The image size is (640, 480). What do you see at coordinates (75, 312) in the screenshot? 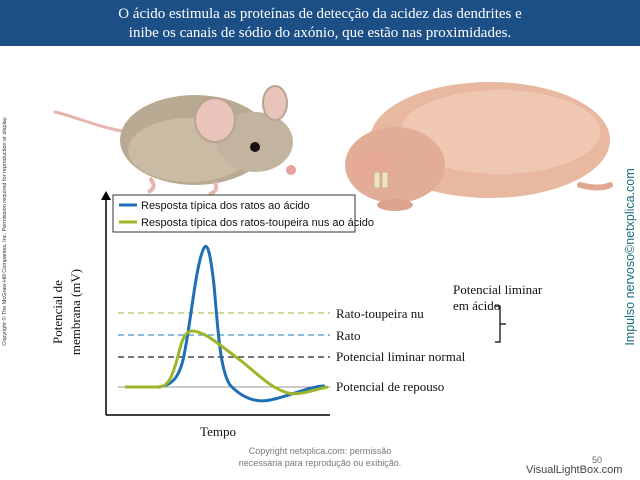
I see `y-axis-label-line-2: membrana (mV)` at bounding box center [75, 312].